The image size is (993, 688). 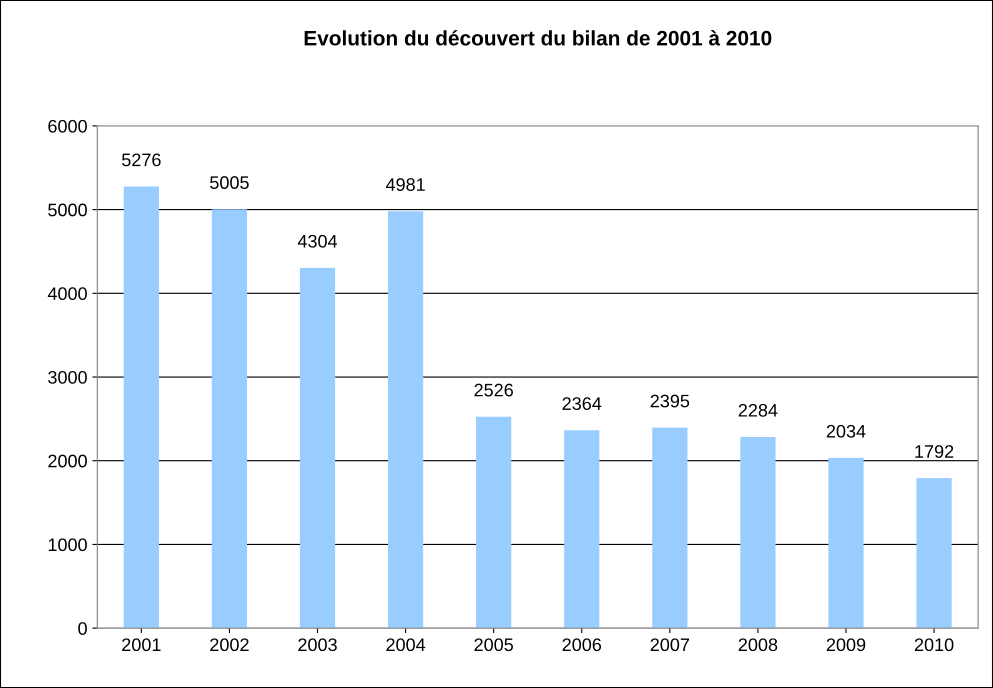 I want to click on x-tick-label: 2002, so click(x=229, y=645).